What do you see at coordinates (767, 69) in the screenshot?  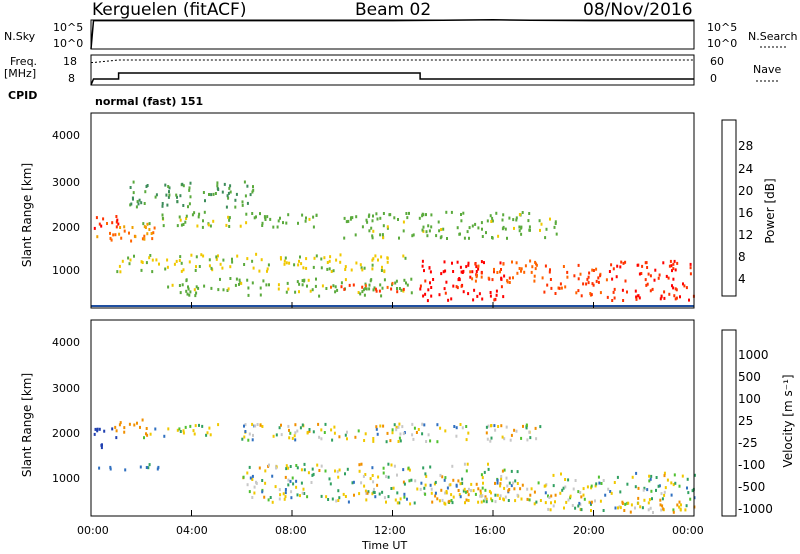 I see `nave-label: Nave` at bounding box center [767, 69].